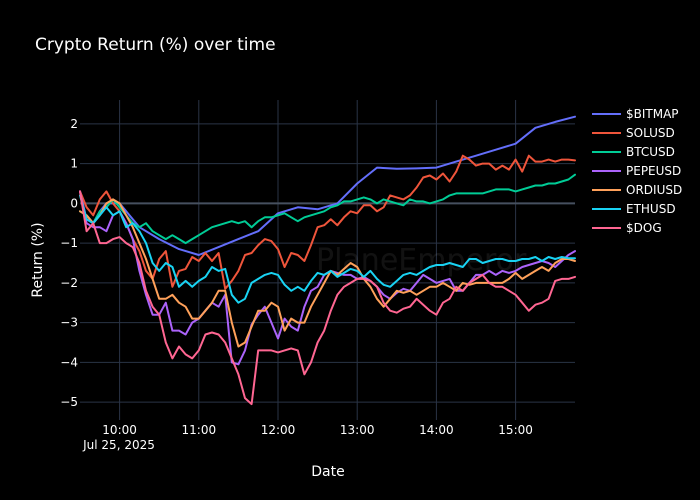 This screenshot has width=700, height=500. I want to click on y-tick-label: 1, so click(74, 164).